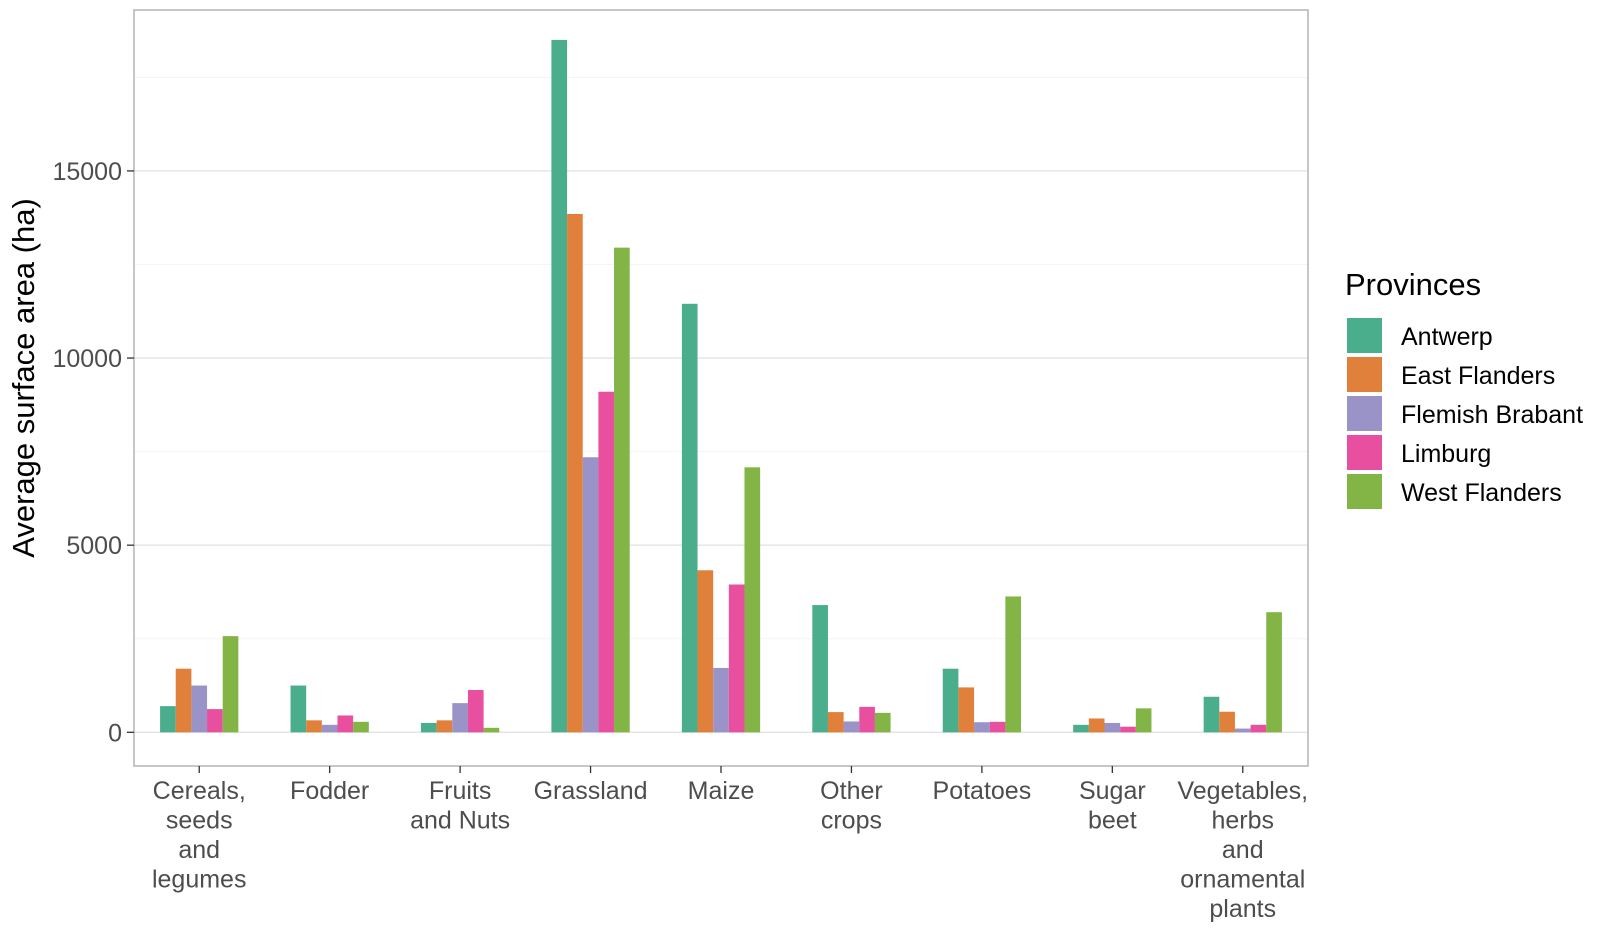  Describe the element at coordinates (460, 806) in the screenshot. I see `x-tick-label: Fruits and Nuts` at that location.